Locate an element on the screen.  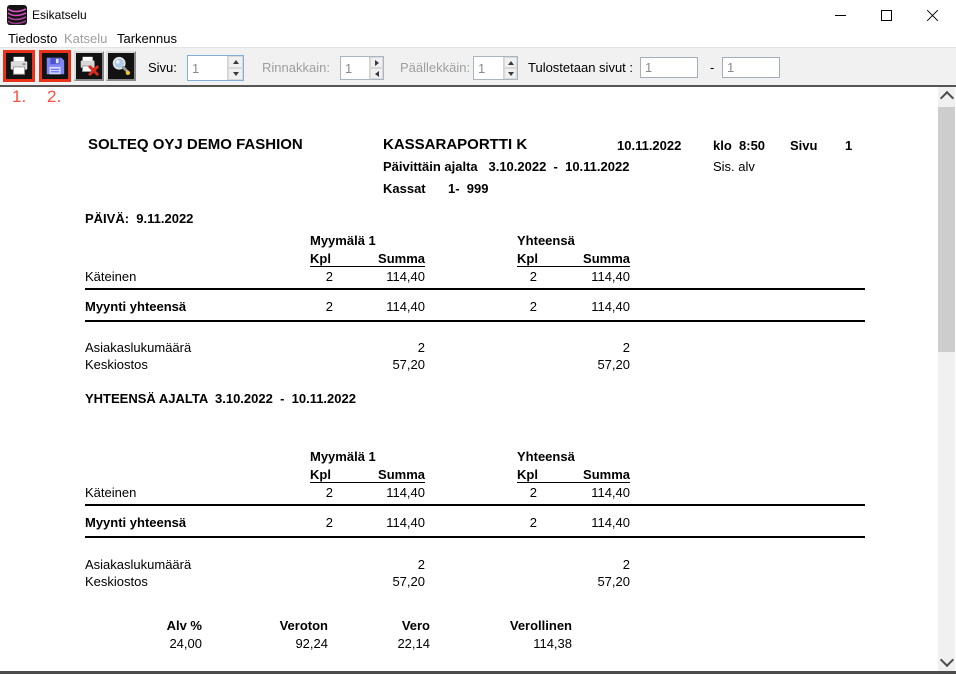
sivu-spinner is located at coordinates (215, 68).